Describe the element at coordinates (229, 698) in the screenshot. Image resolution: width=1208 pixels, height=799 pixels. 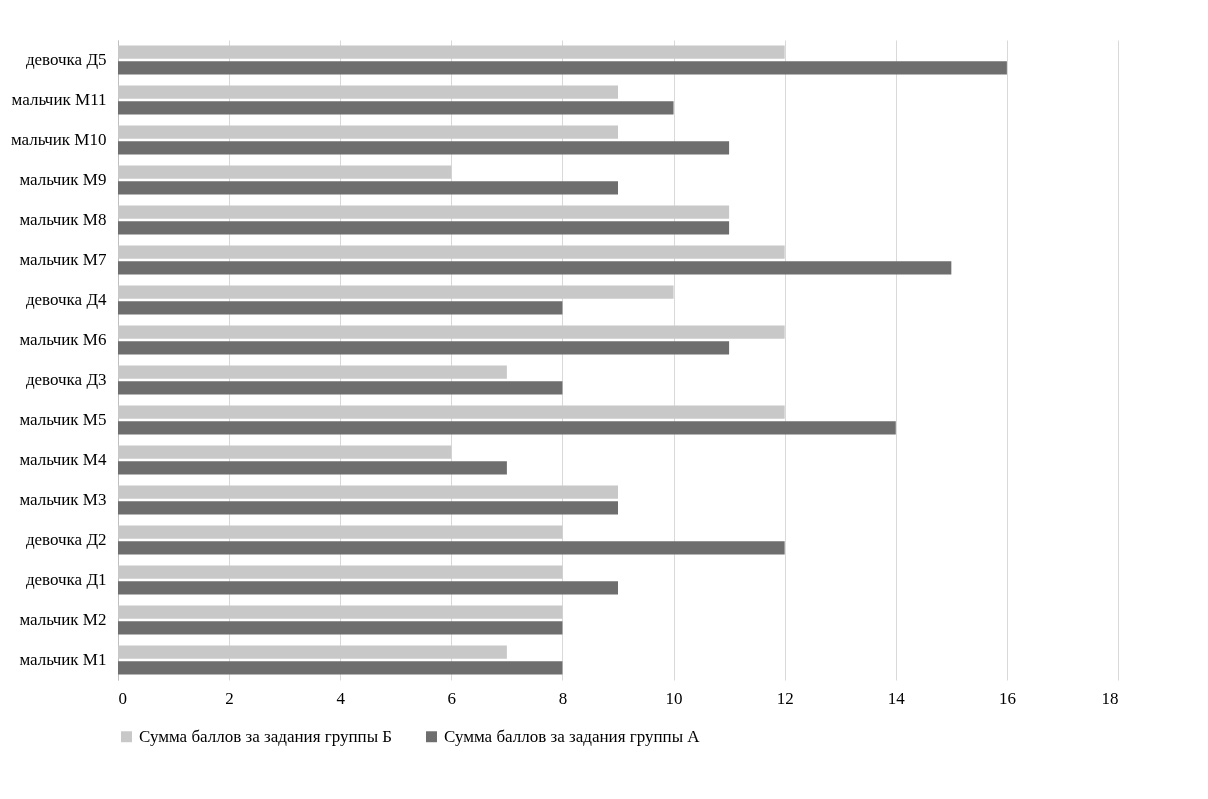
I see `x-tick-label: 2` at that location.